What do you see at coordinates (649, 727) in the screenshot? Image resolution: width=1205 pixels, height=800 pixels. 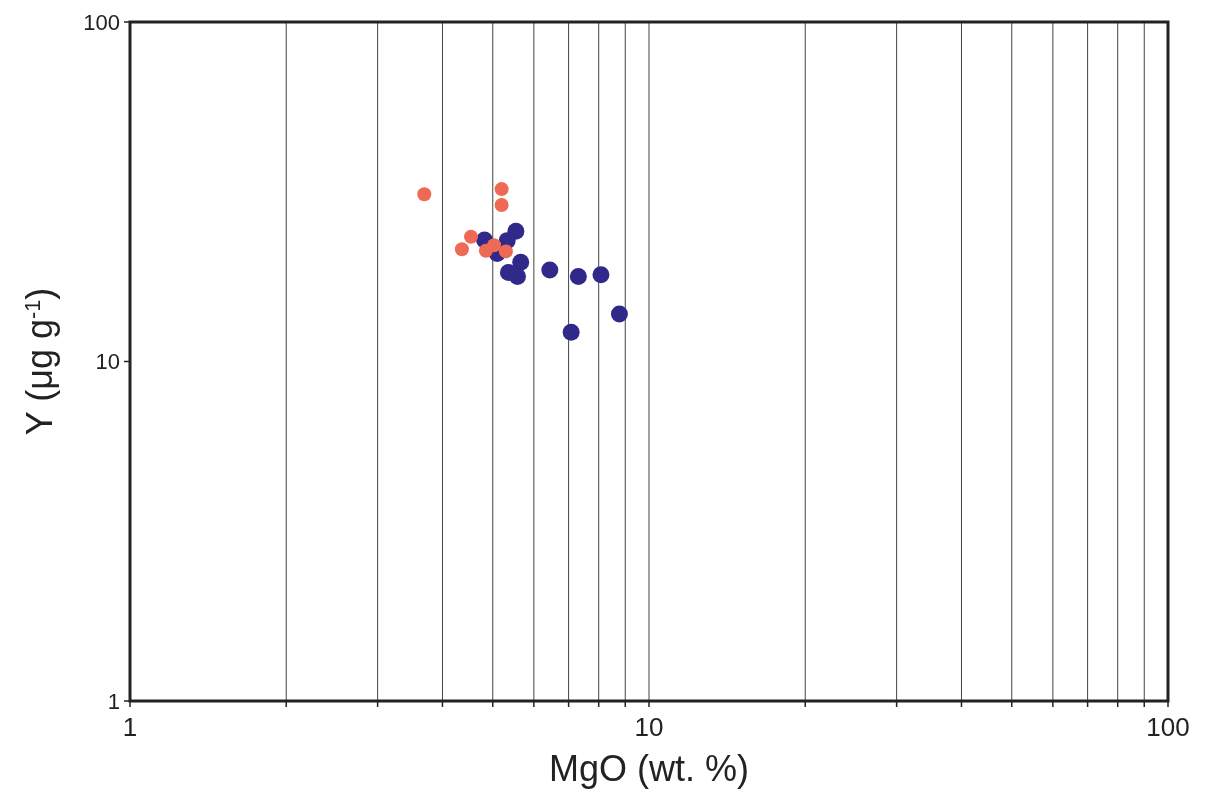 I see `x-tick-label: 10` at bounding box center [649, 727].